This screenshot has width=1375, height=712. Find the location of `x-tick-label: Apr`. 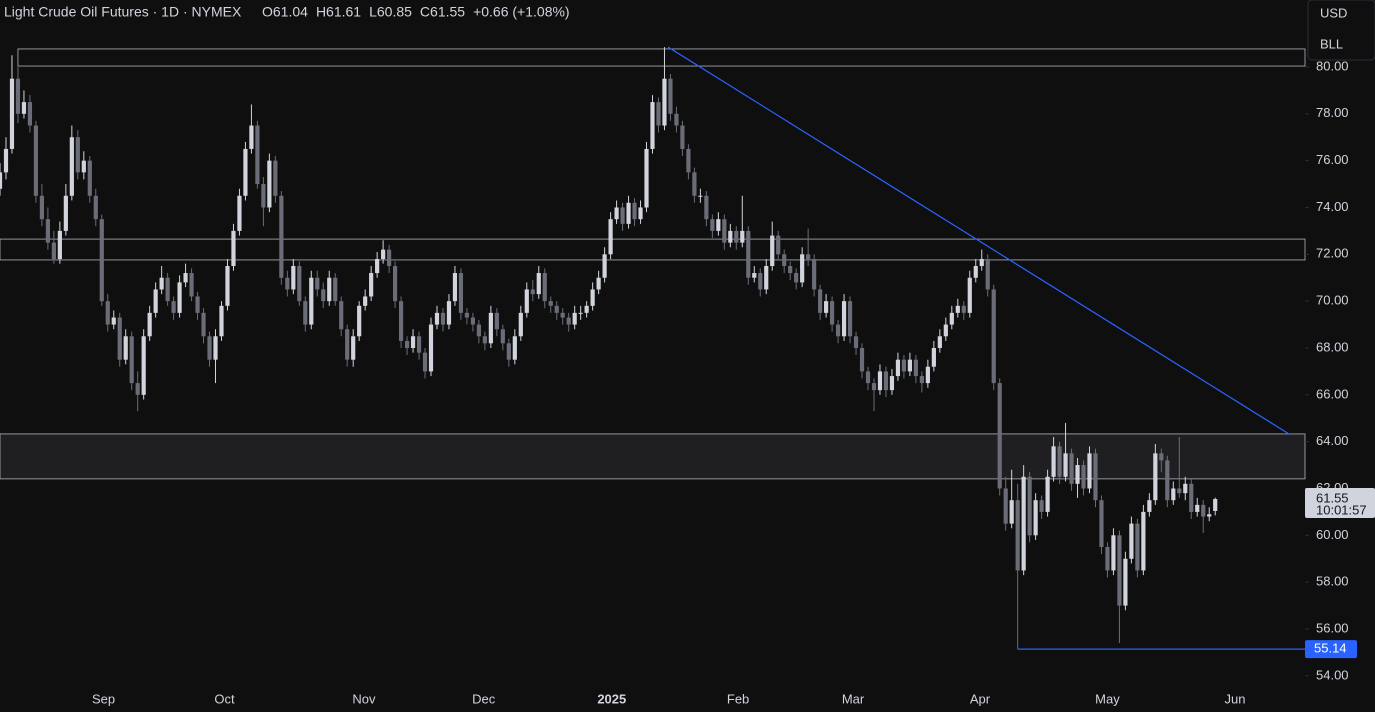

x-tick-label: Apr is located at coordinates (980, 698).